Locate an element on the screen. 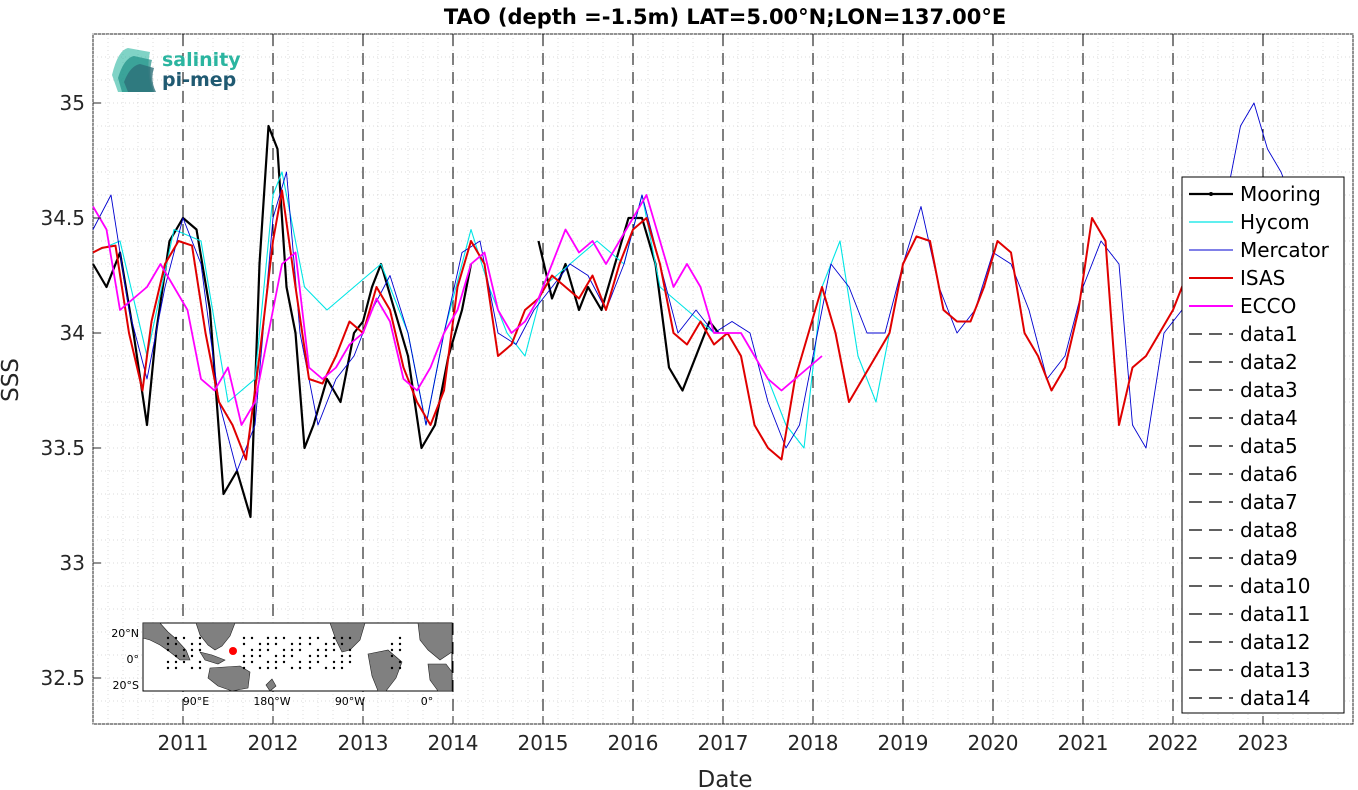  inset-map: 20°N 0° 20°S 90°E 180°W 90°W 0° is located at coordinates (282, 665).